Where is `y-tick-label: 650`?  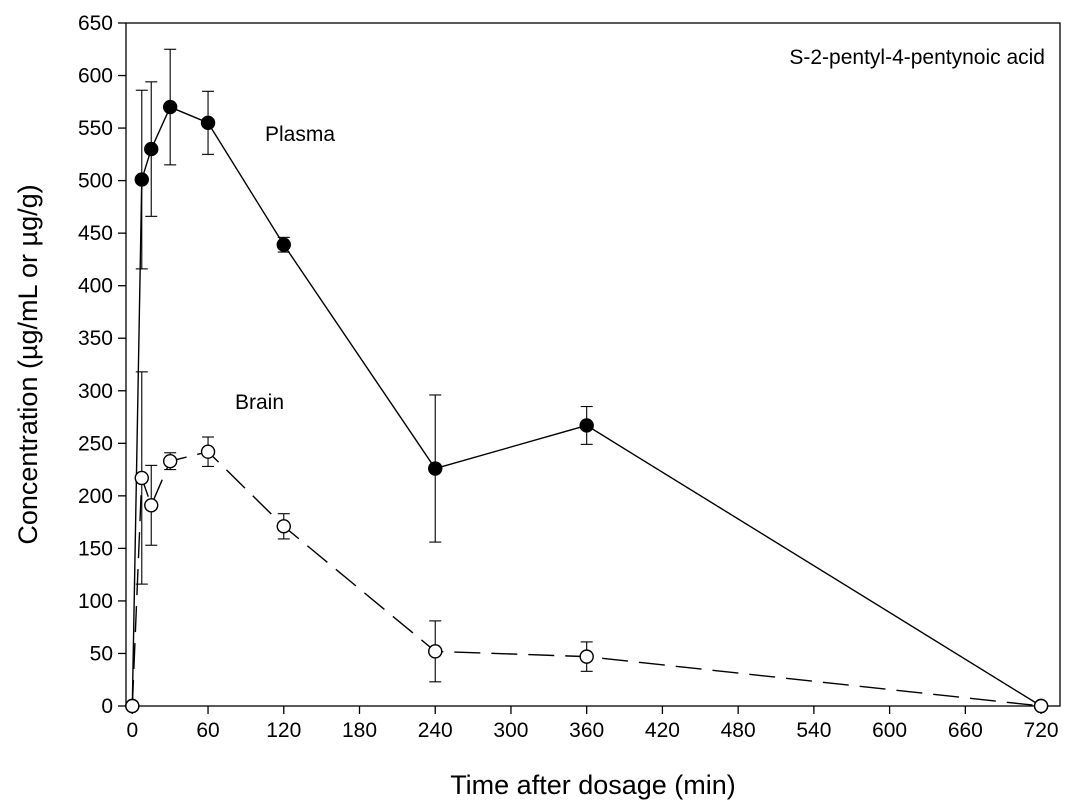
y-tick-label: 650 is located at coordinates (95, 23).